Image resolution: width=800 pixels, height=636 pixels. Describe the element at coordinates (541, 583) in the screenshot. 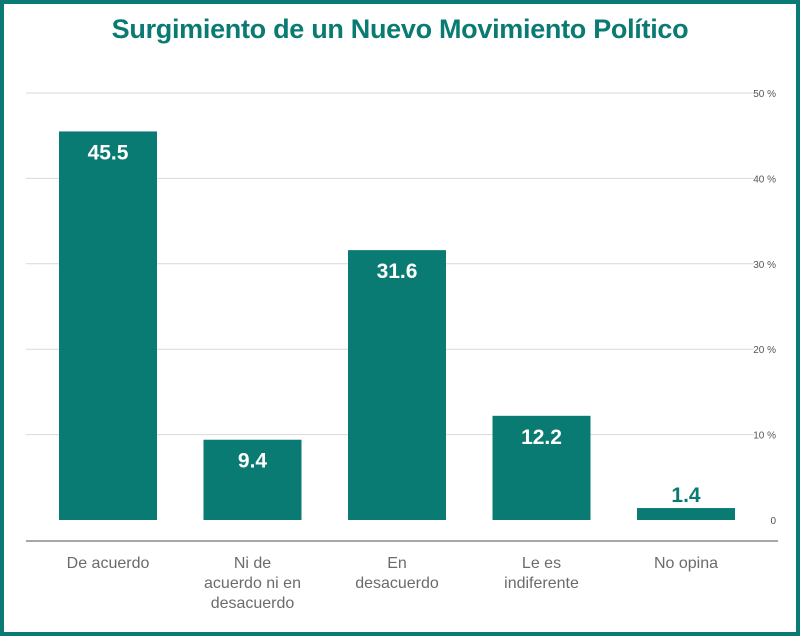

I see `x-category-label: indiferente` at that location.